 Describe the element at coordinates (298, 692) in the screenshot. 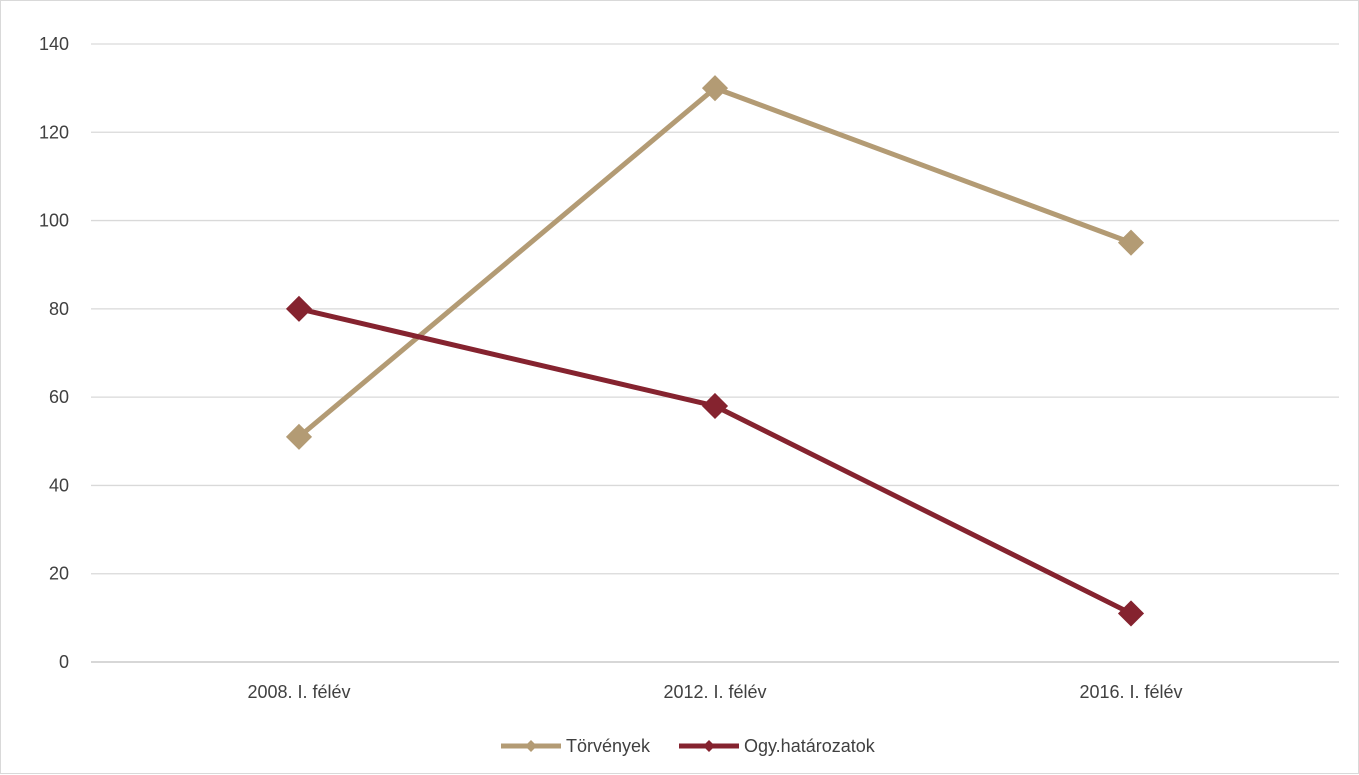

I see `x-tick-label: 2008. I. félév` at that location.